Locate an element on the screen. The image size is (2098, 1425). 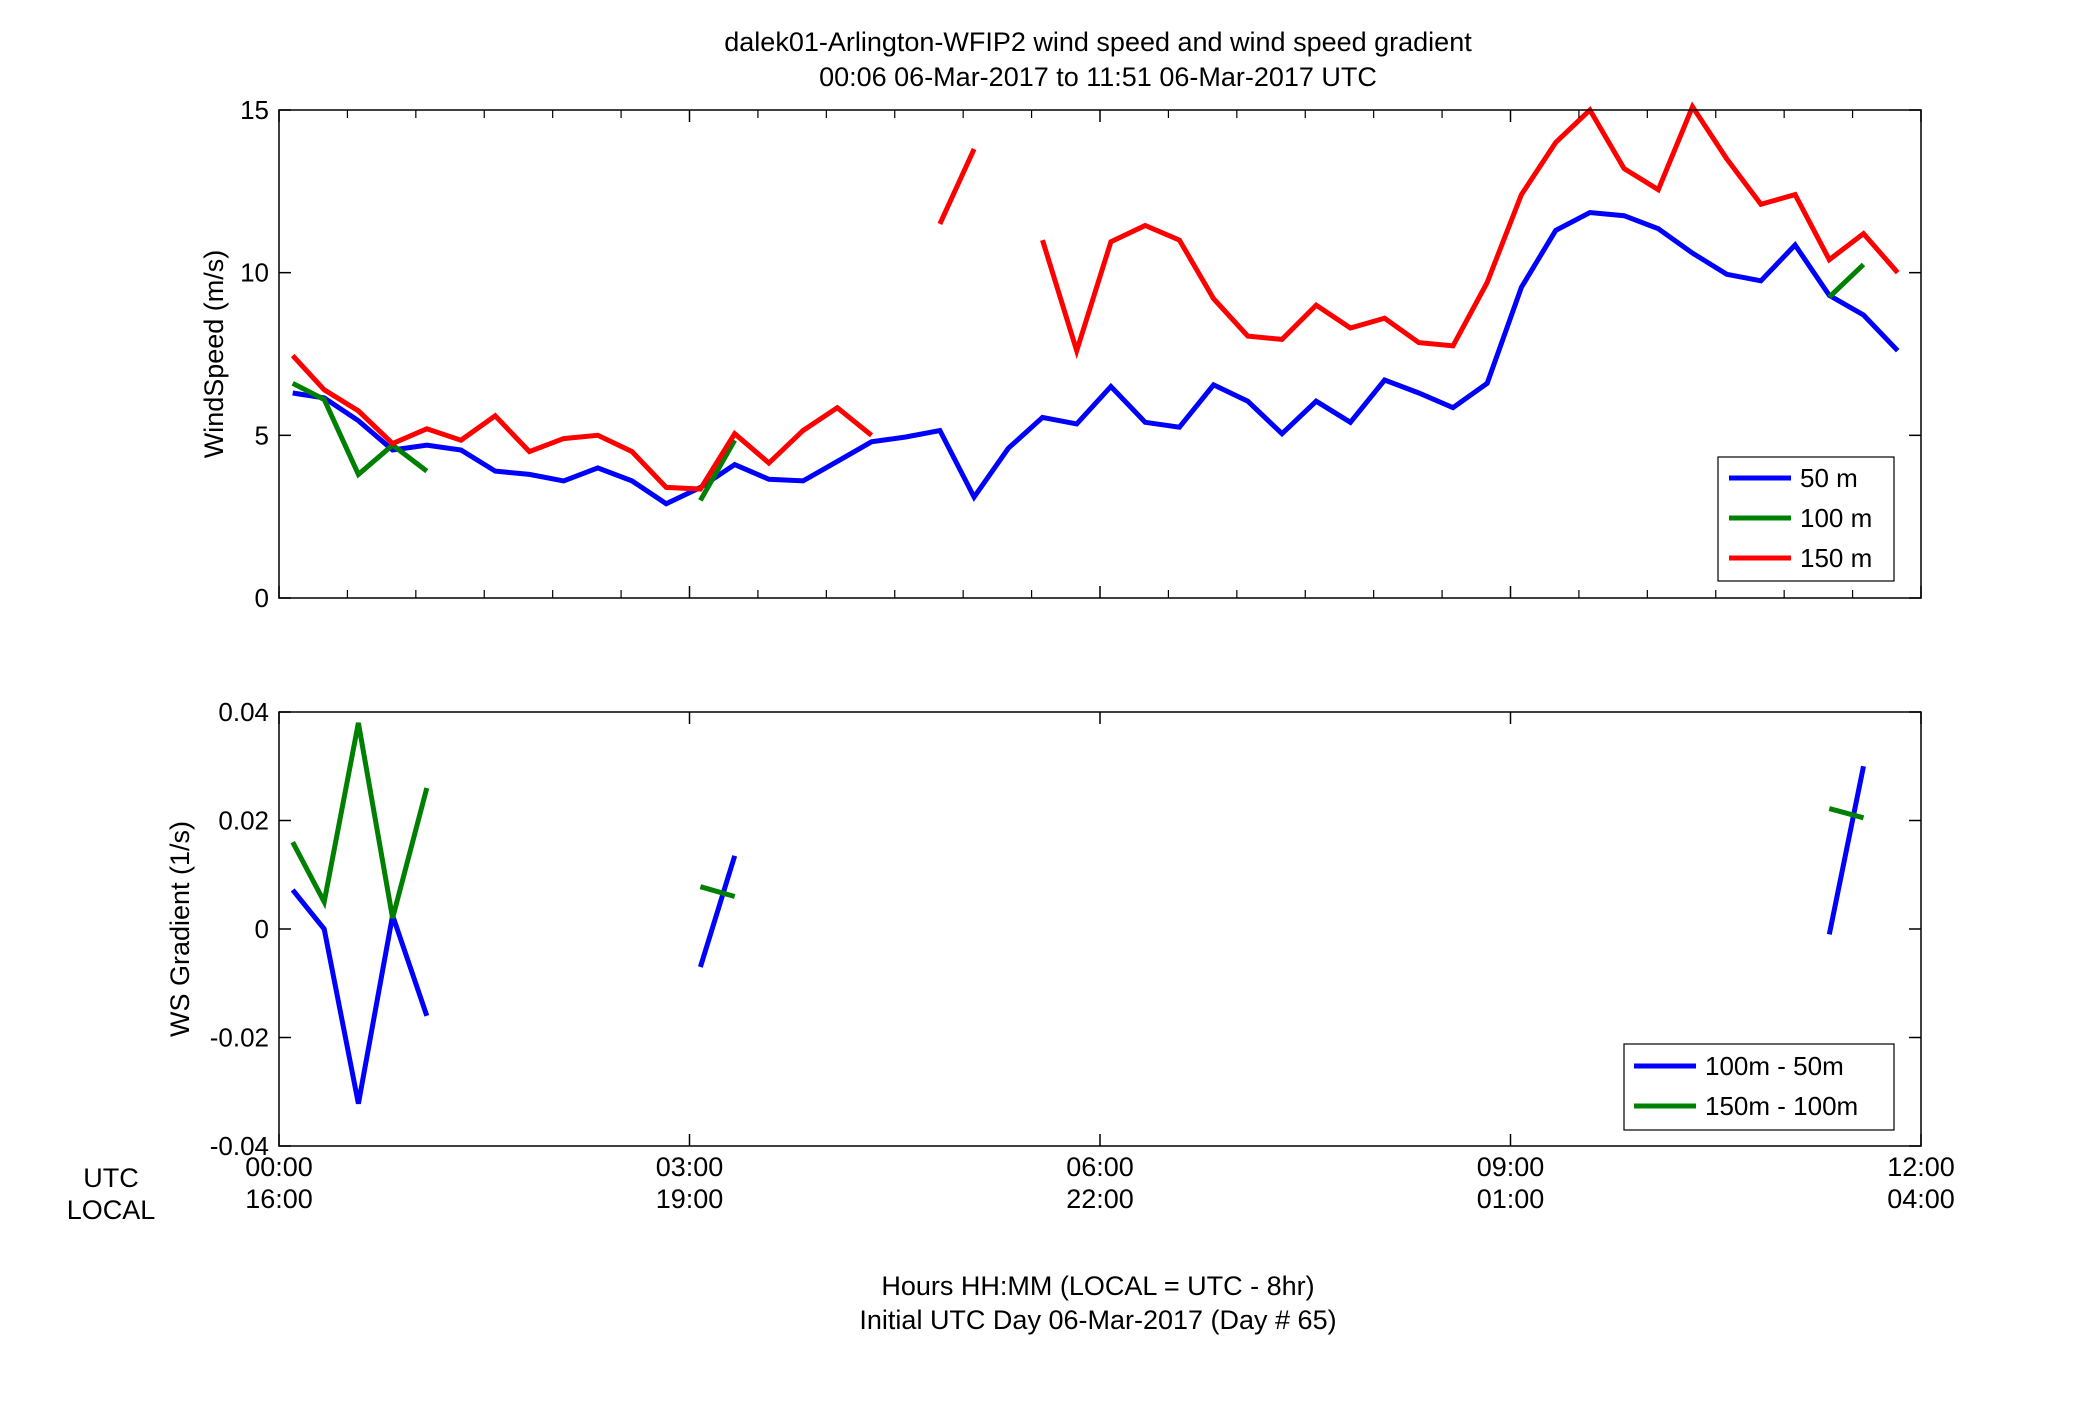
gradient-y-tick-label: 0.02 is located at coordinates (243, 821).